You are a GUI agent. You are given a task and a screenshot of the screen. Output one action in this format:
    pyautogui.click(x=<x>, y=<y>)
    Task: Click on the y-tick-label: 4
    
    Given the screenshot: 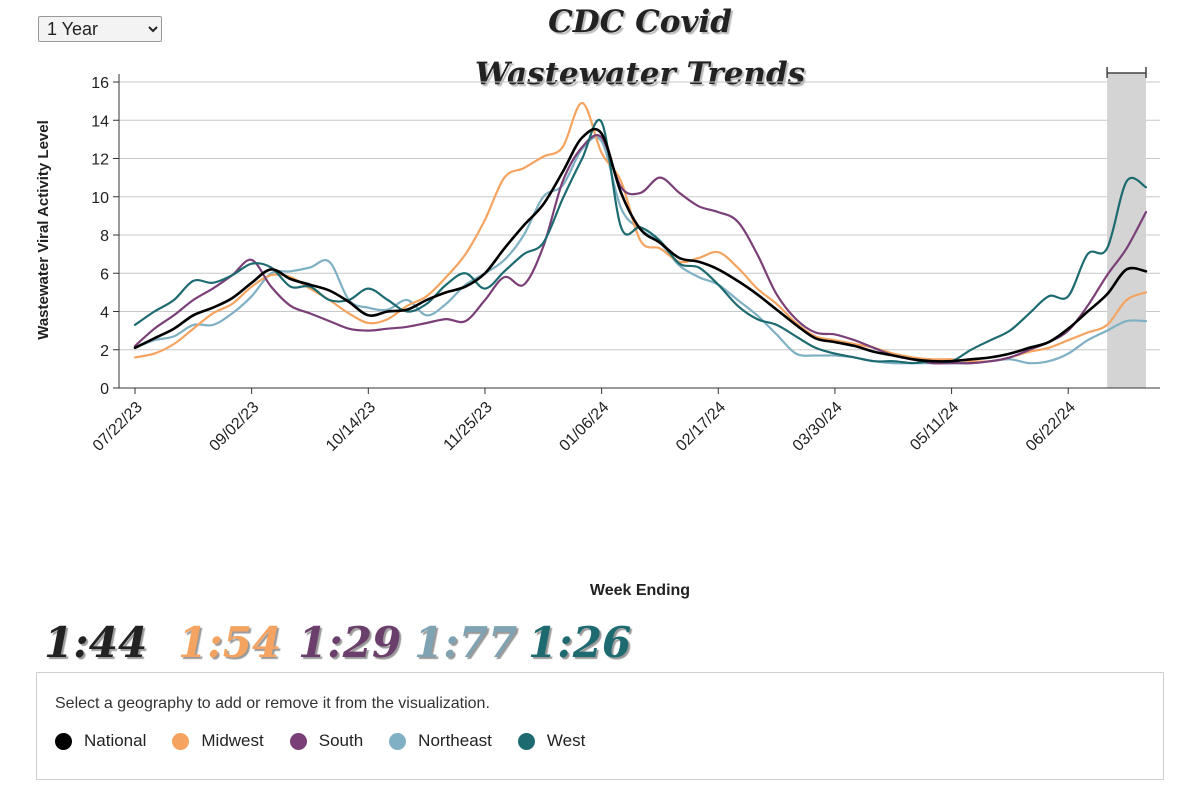 What is the action you would take?
    pyautogui.click(x=104, y=313)
    